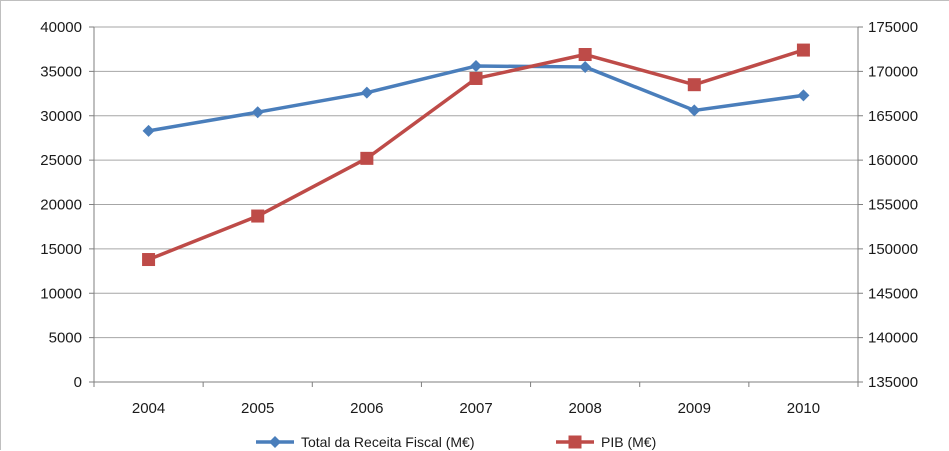  What do you see at coordinates (61, 160) in the screenshot?
I see `y-left-tick-label: 25000` at bounding box center [61, 160].